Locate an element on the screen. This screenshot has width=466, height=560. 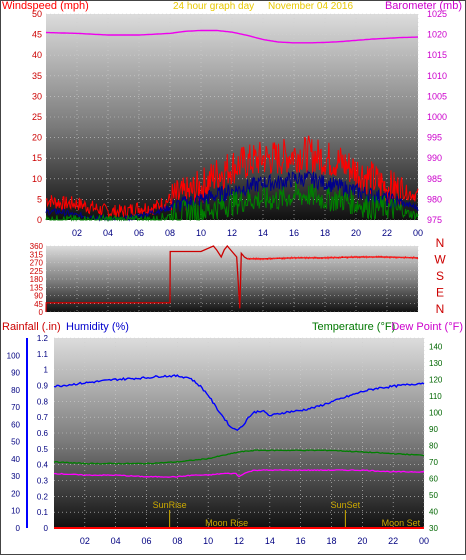
windspeed-tick-label: 30 is located at coordinates (37, 96).